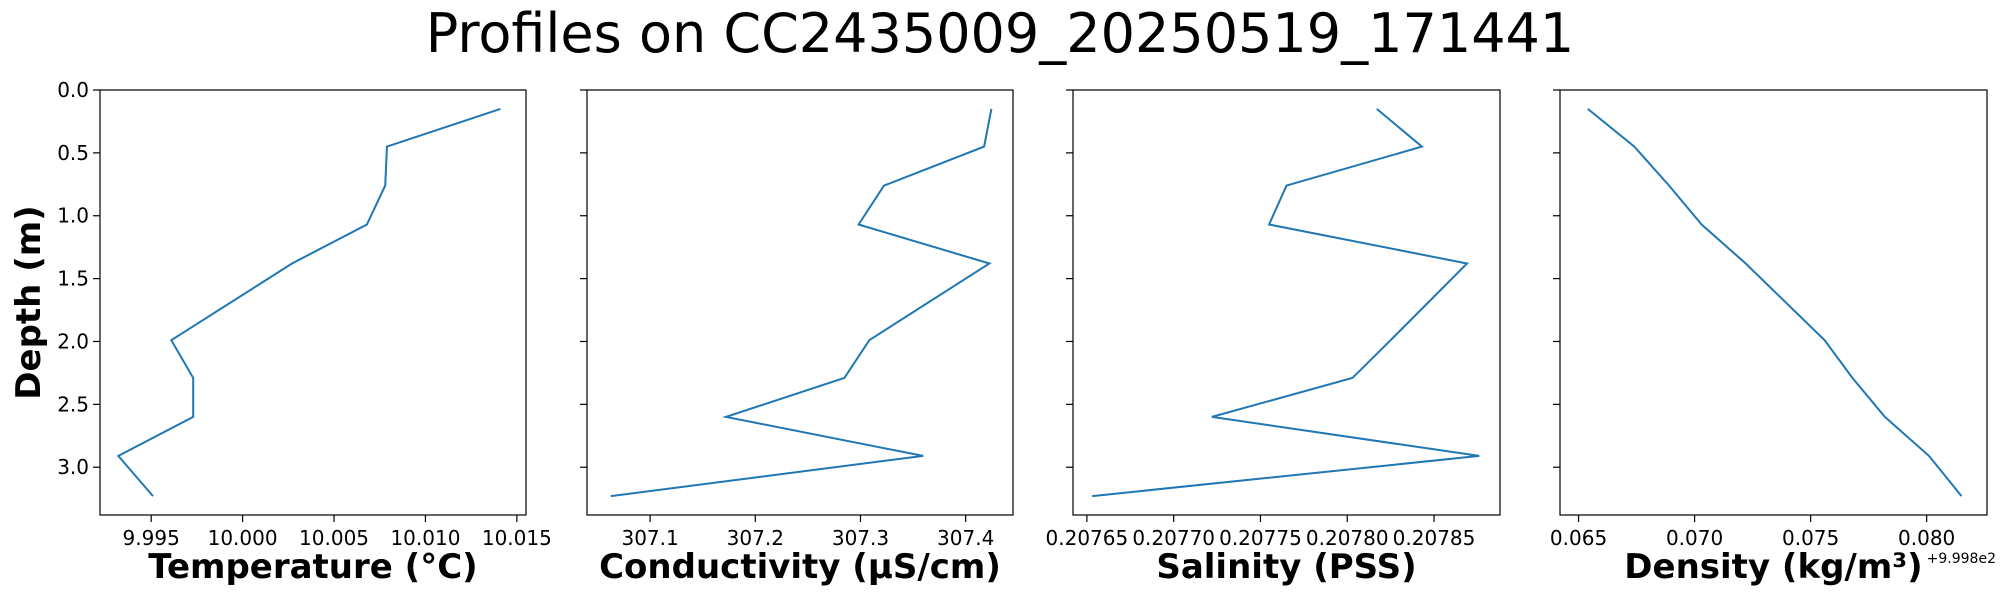 The width and height of the screenshot is (2000, 600). Describe the element at coordinates (1000, 33) in the screenshot. I see `figure-title: Profiles on CC2435009_20250519_171441` at that location.